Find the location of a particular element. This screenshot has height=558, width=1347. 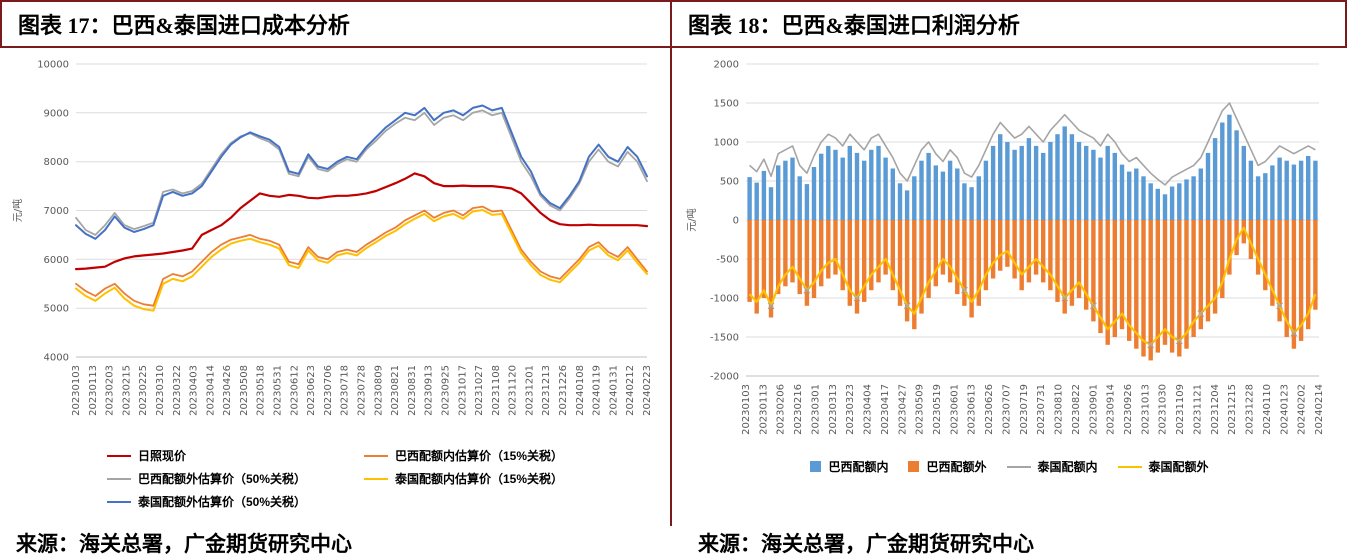

legend-item: 泰国配额内估算价（15%关税） is located at coordinates (463, 478).